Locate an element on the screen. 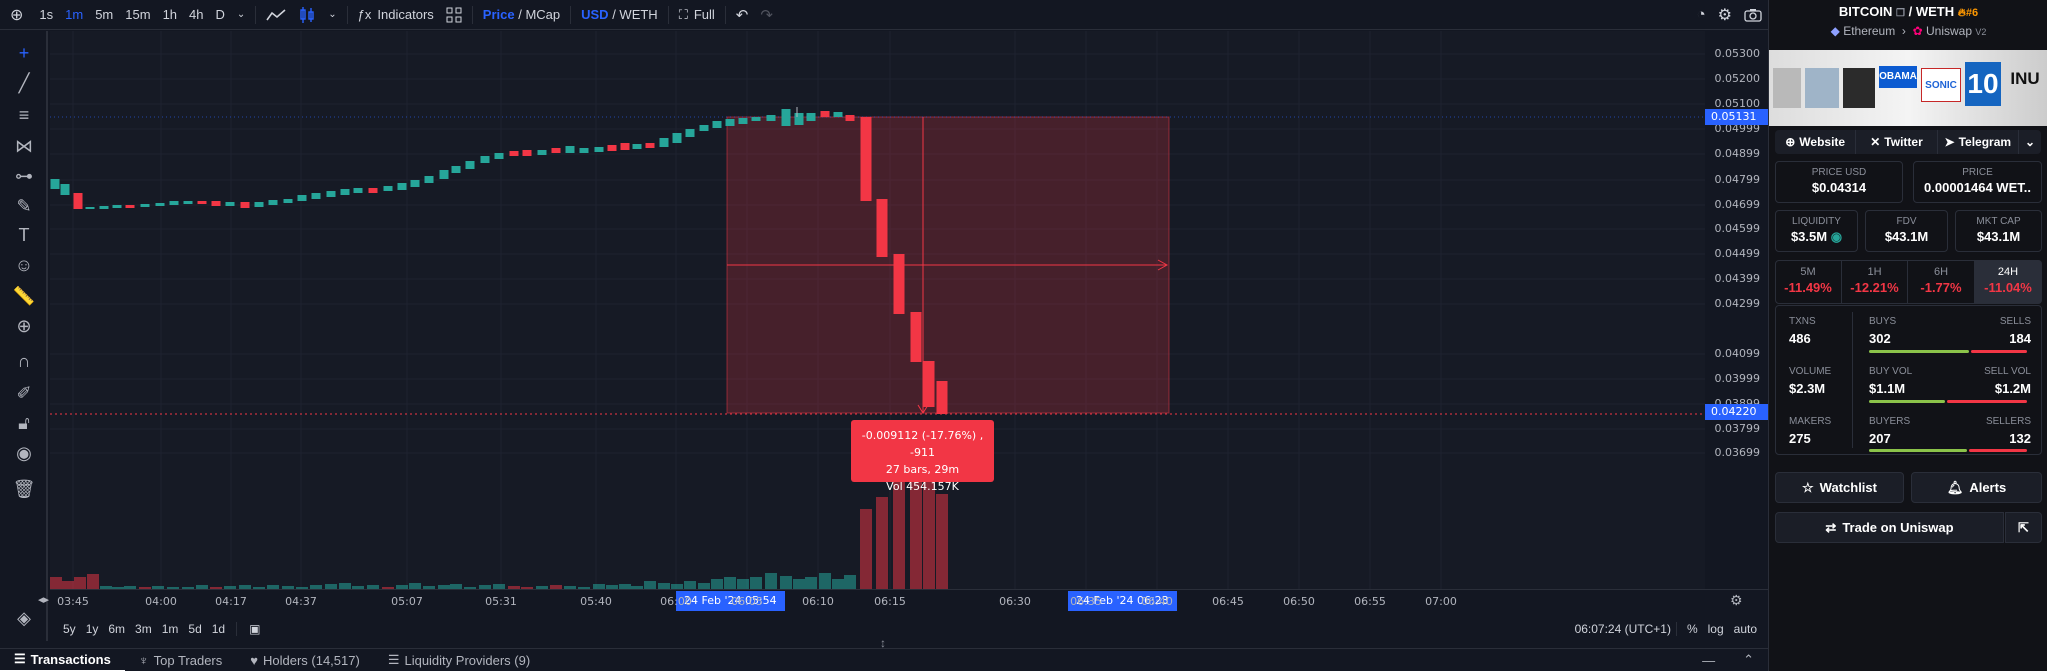 This screenshot has width=2047, height=671. replay-icon: ◔ is located at coordinates (1701, 14).